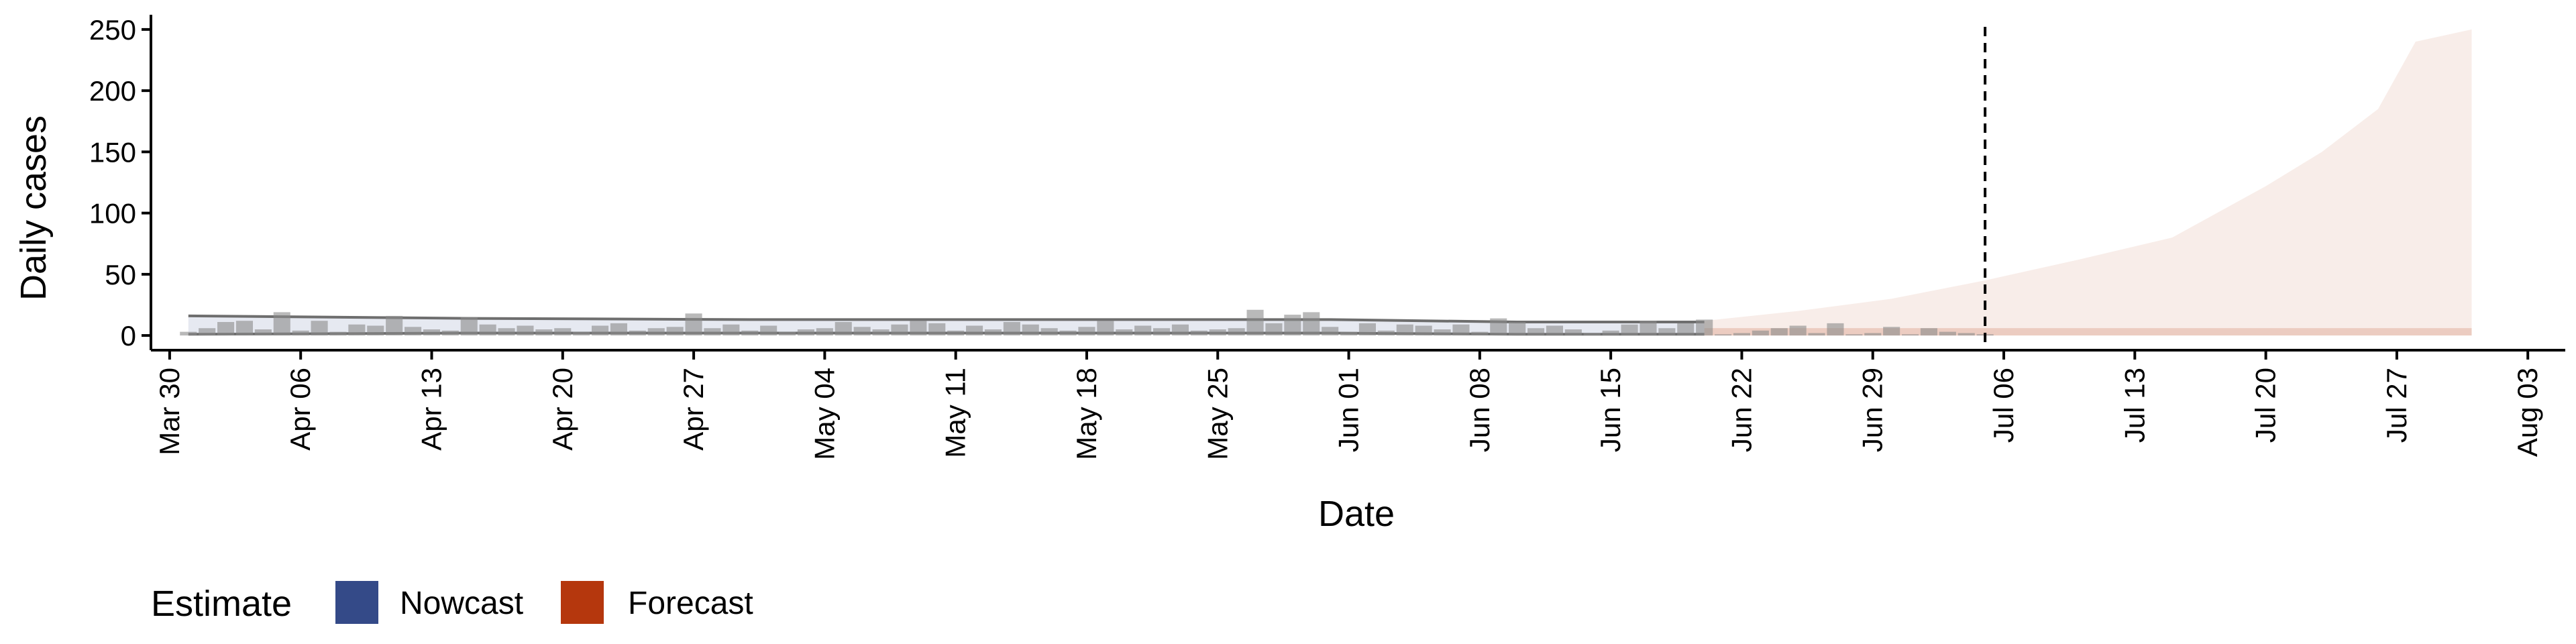 The width and height of the screenshot is (2576, 644). Describe the element at coordinates (2266, 405) in the screenshot. I see `x-tick-label: Jul 20` at that location.